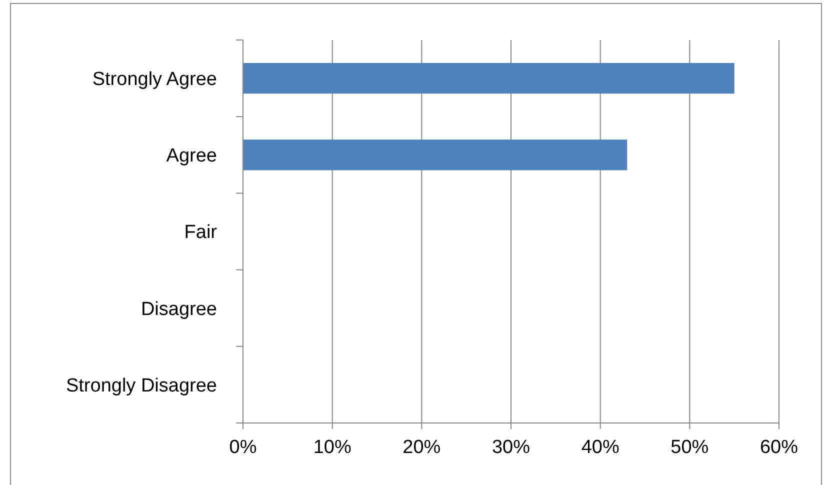 The image size is (824, 485). What do you see at coordinates (243, 447) in the screenshot?
I see `x-tick-label: 0%` at bounding box center [243, 447].